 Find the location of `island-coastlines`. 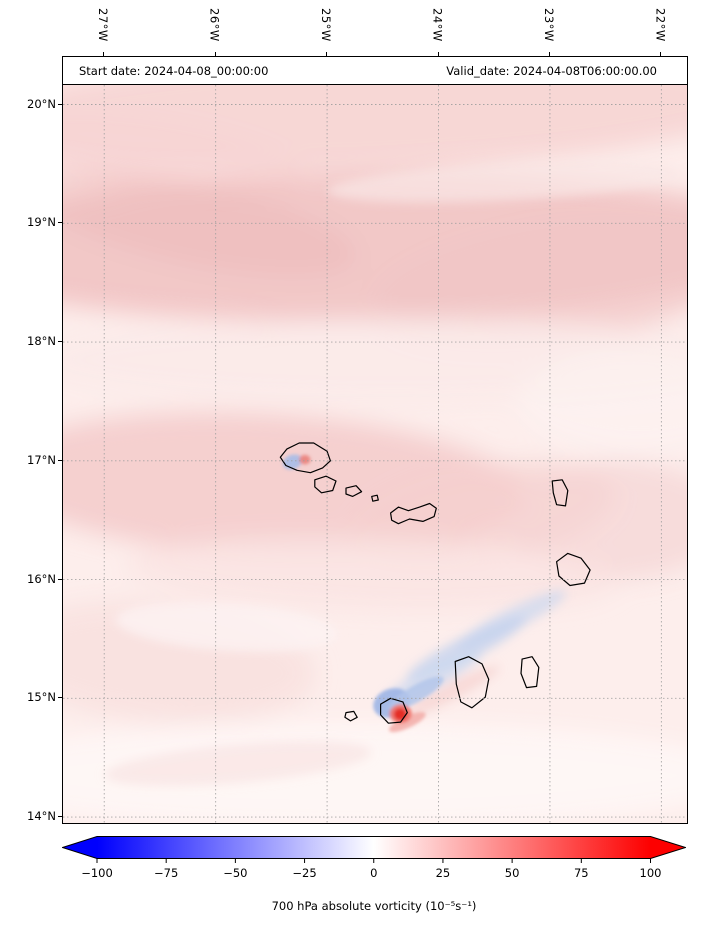

island-coastlines is located at coordinates (435, 583).